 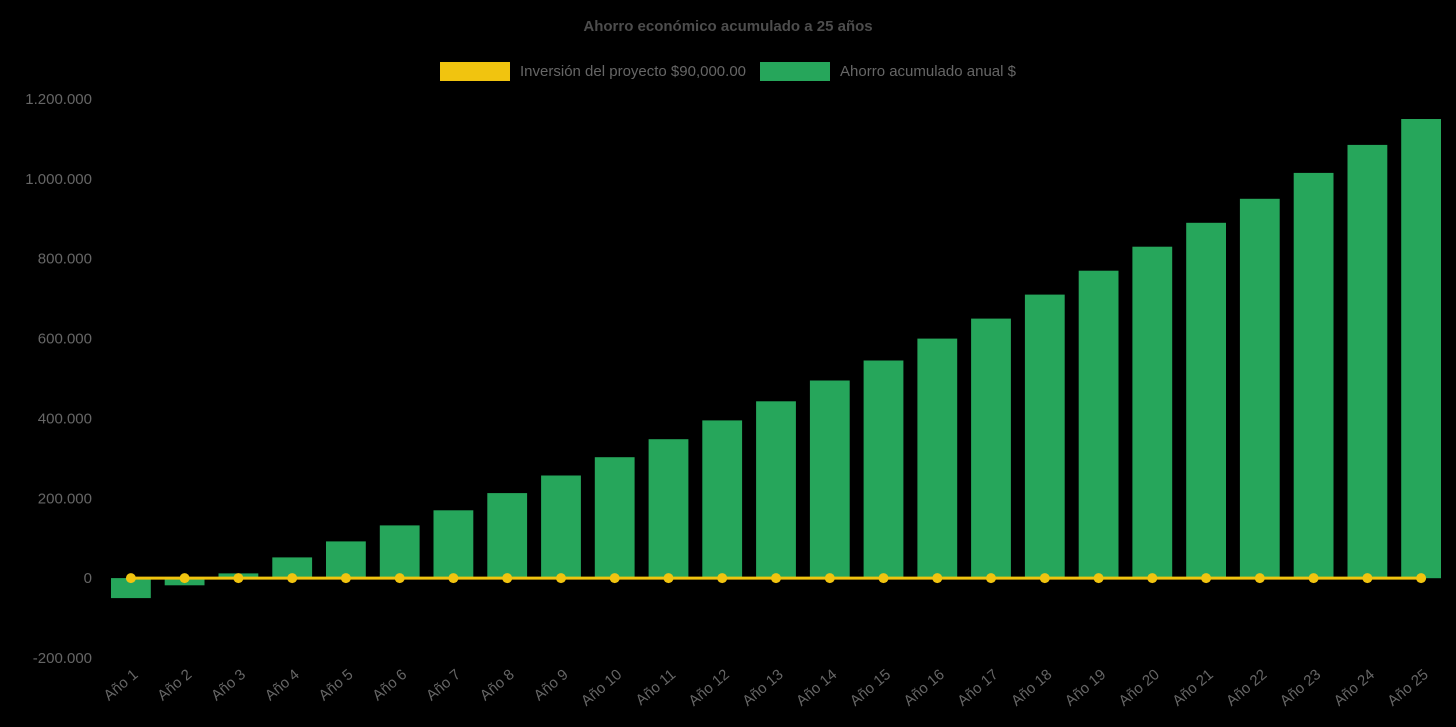 What do you see at coordinates (475, 71) in the screenshot?
I see `investment-legend-swatch` at bounding box center [475, 71].